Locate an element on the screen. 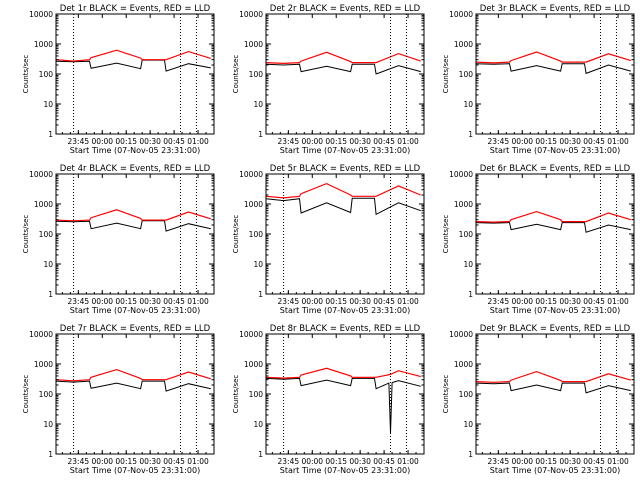 This screenshot has width=640, height=480. panel-3-ytick-label: 1000 is located at coordinates (463, 44).